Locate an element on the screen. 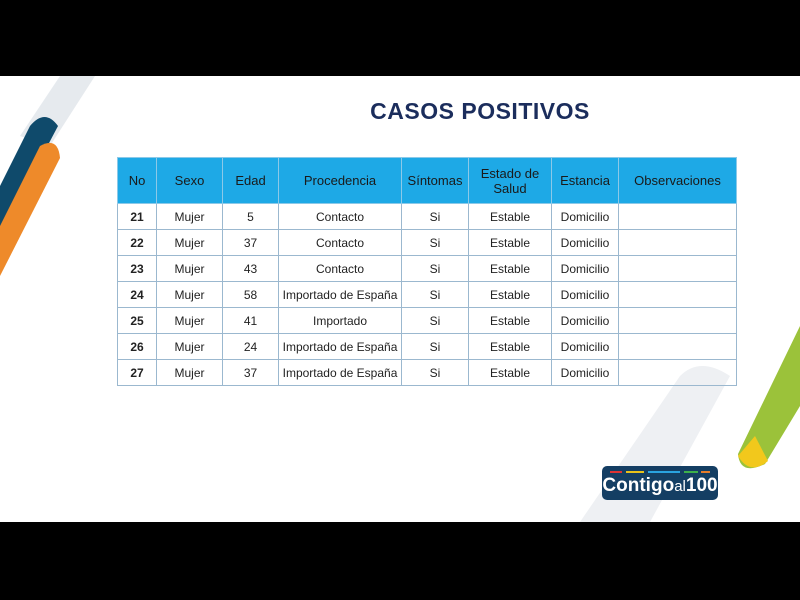 Image resolution: width=800 pixels, height=600 pixels. cell-edad: 5 is located at coordinates (250, 216).